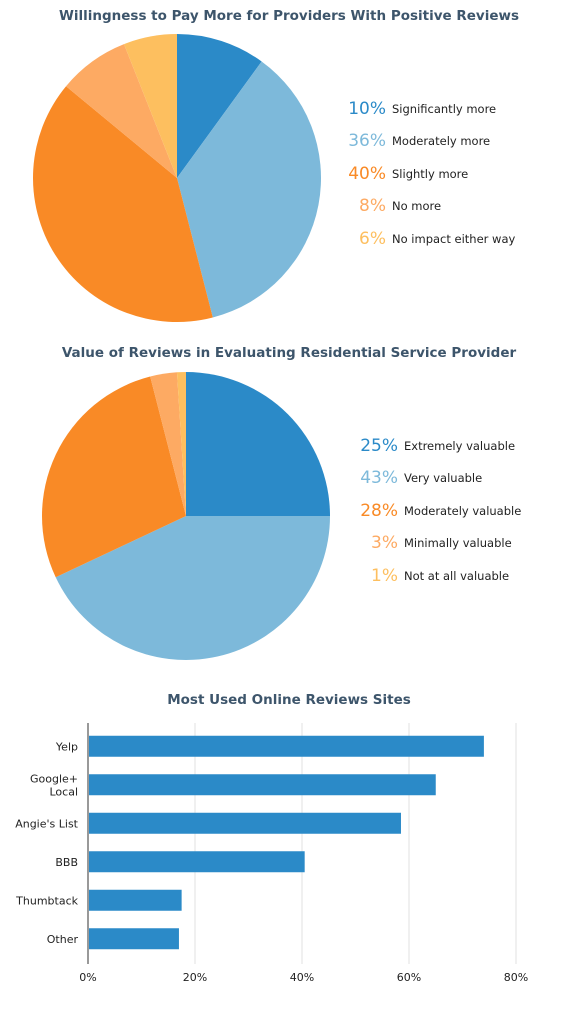  I want to click on pie1-slice-significantly-more, so click(219, 106).